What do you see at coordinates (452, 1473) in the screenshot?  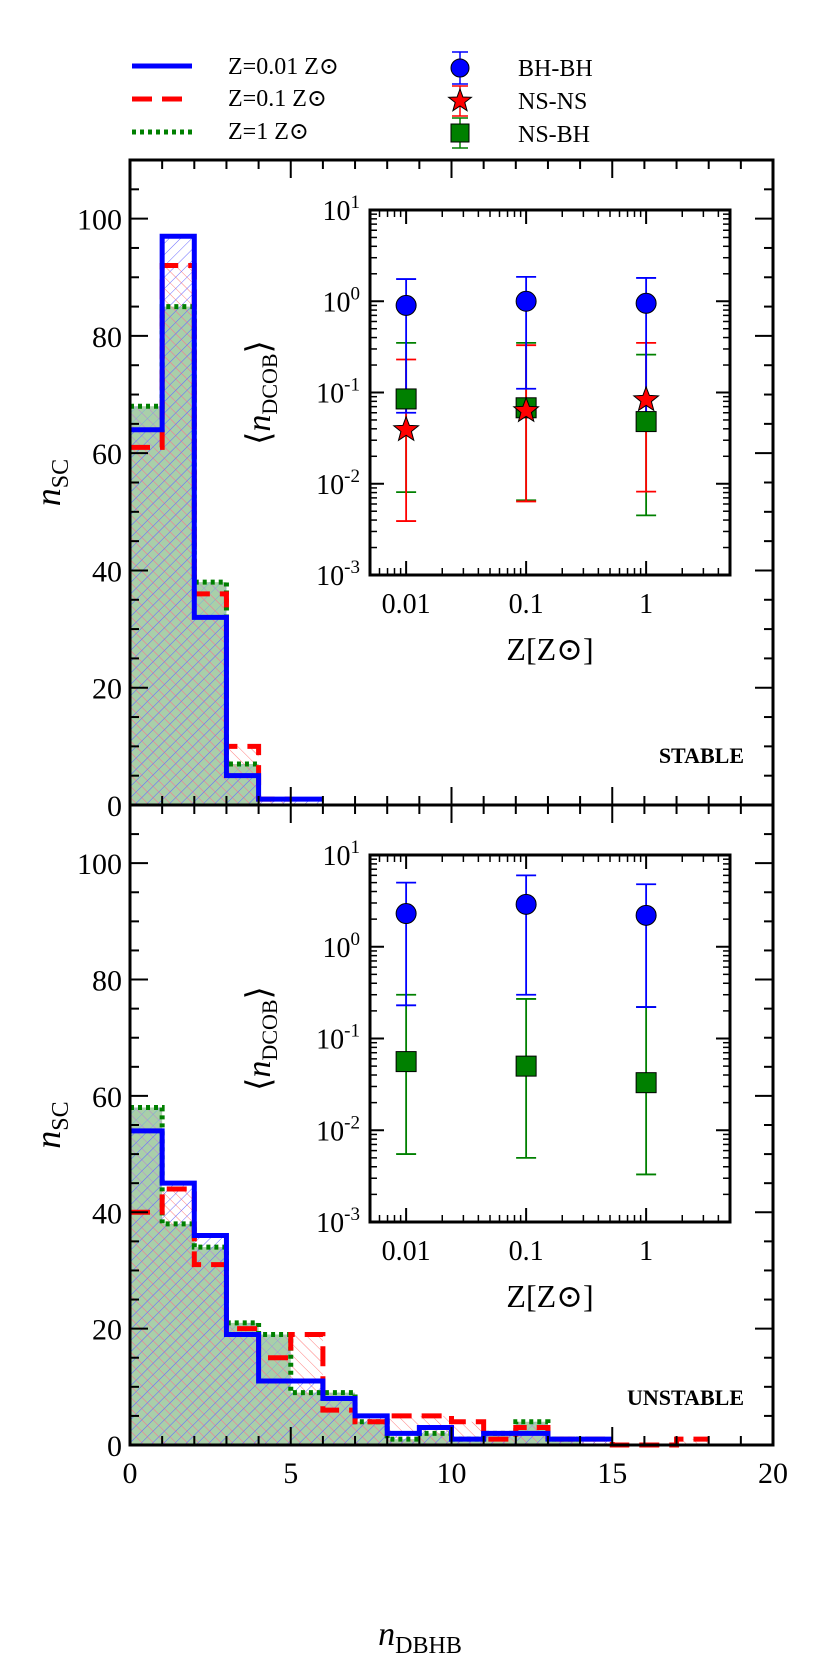 I see `x-tick-label: 10` at bounding box center [452, 1473].